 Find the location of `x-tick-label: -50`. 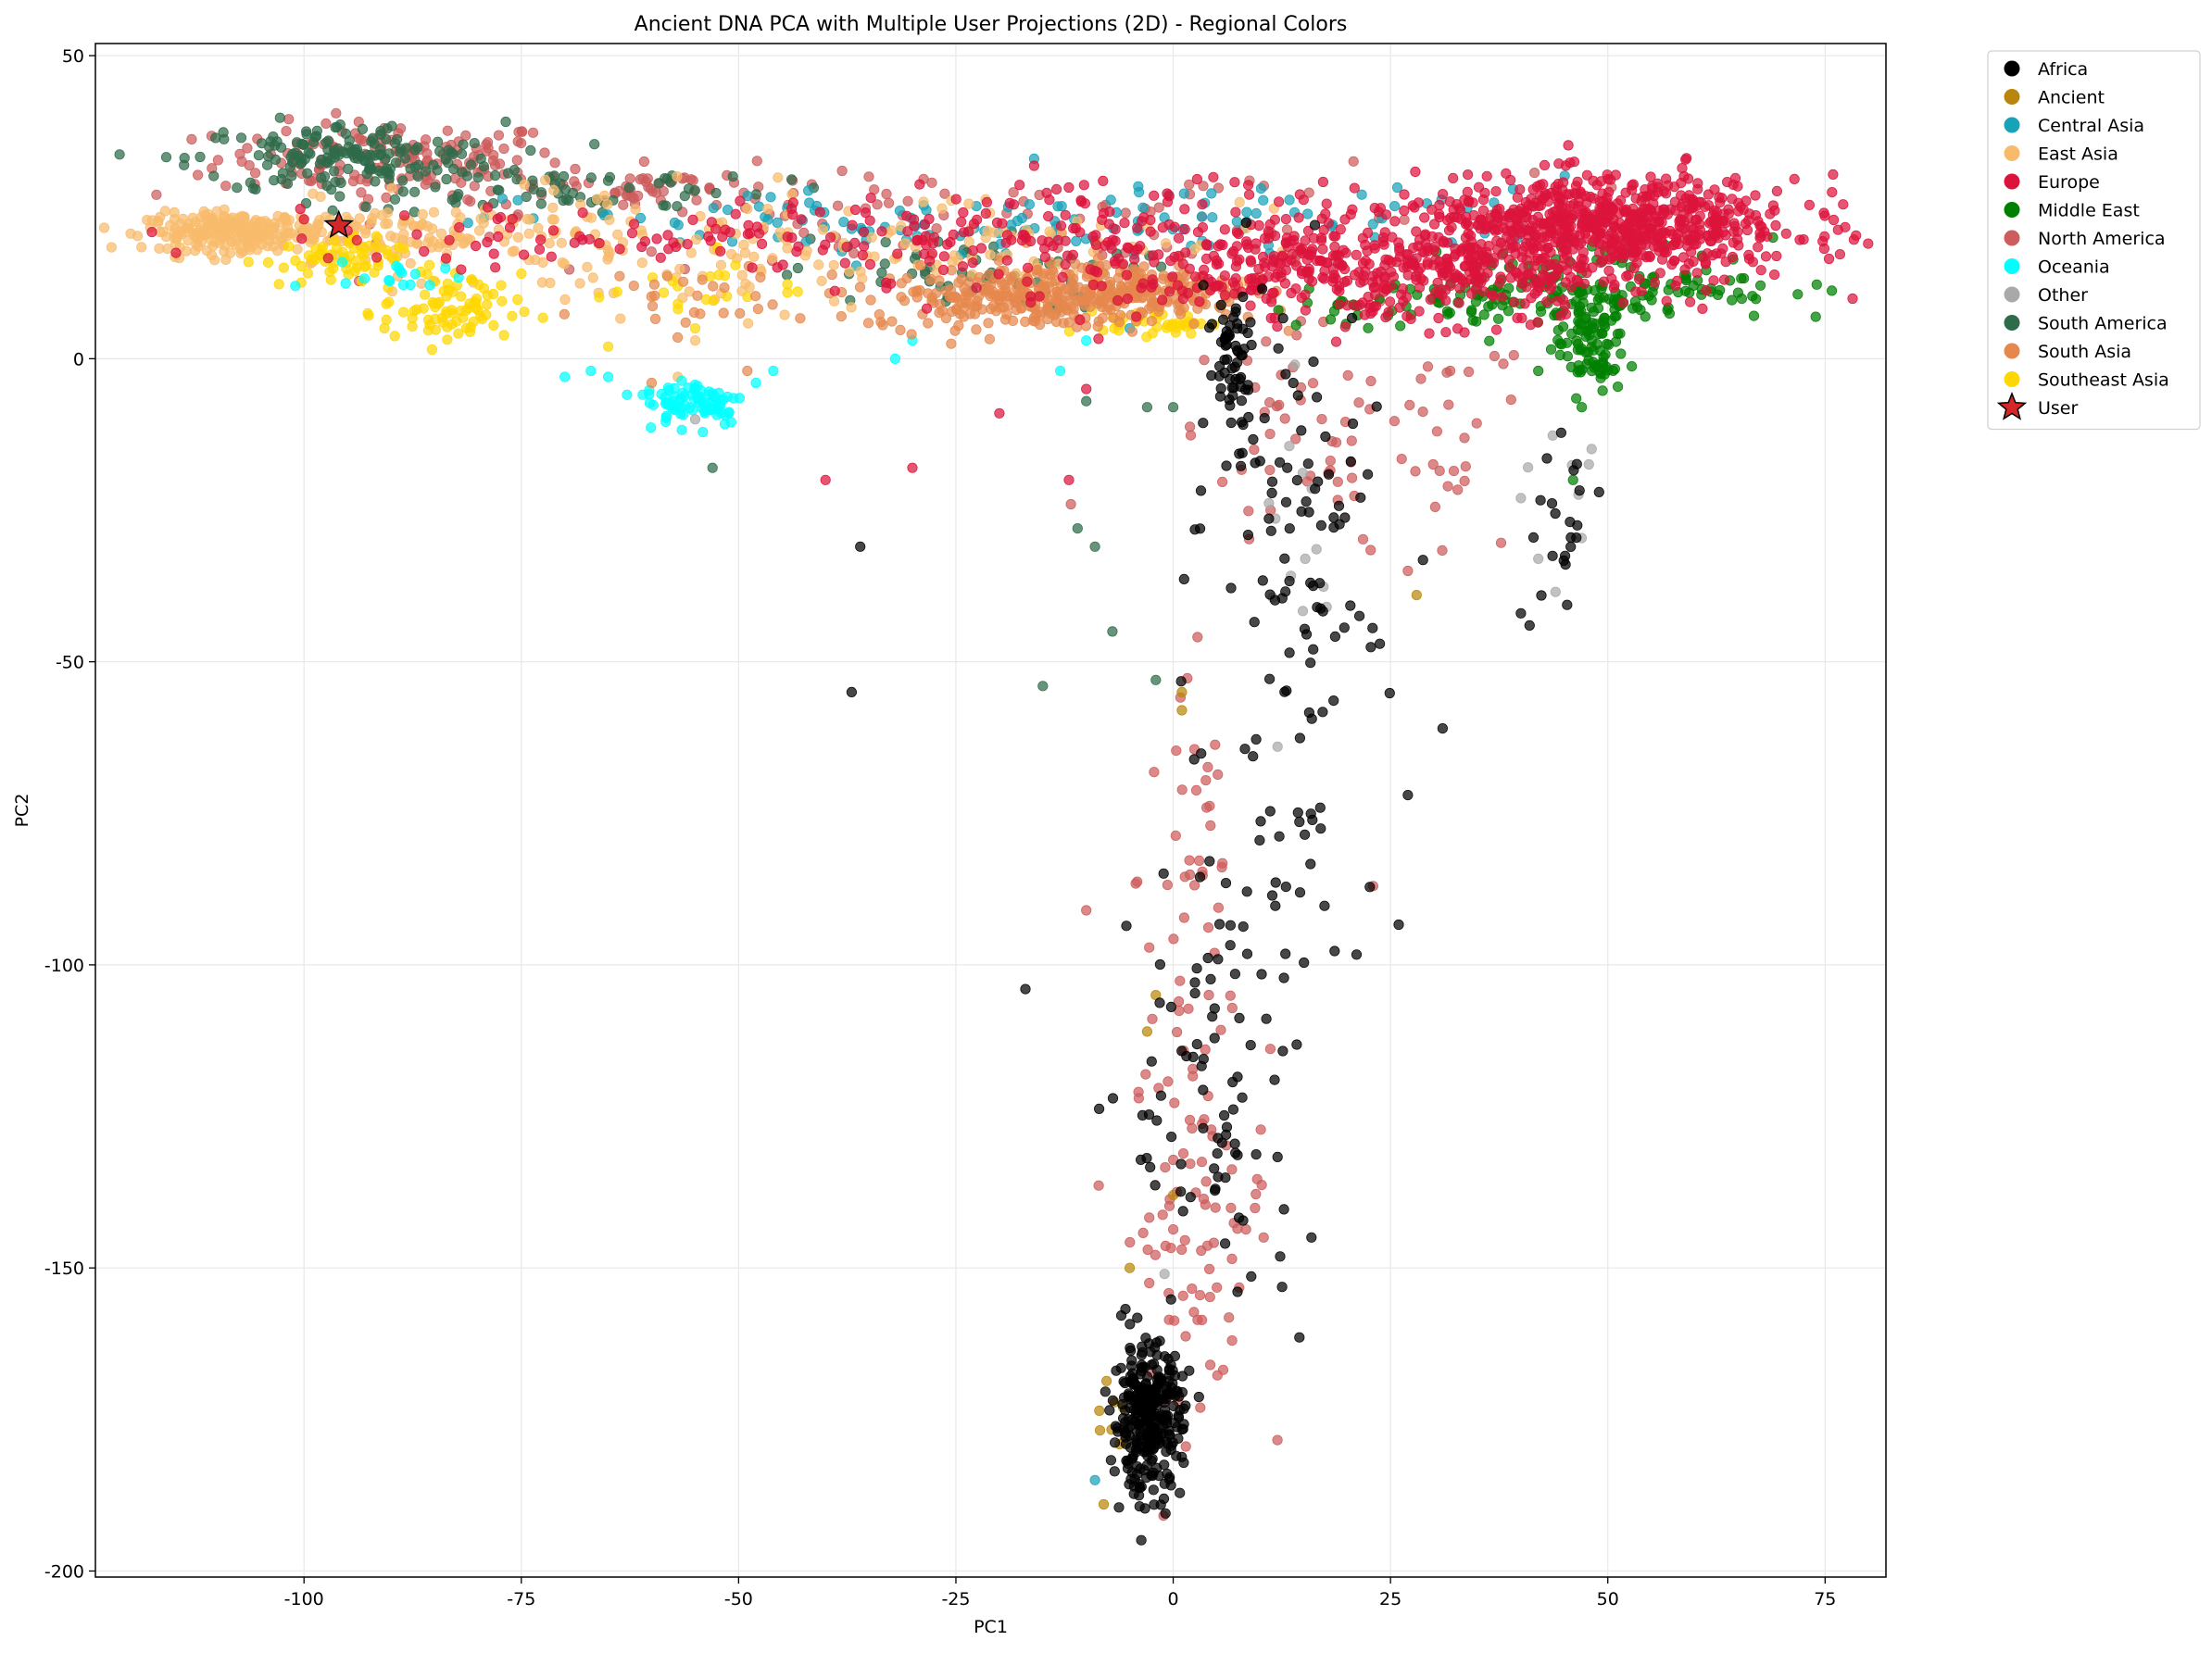

x-tick-label: -50 is located at coordinates (738, 1599).